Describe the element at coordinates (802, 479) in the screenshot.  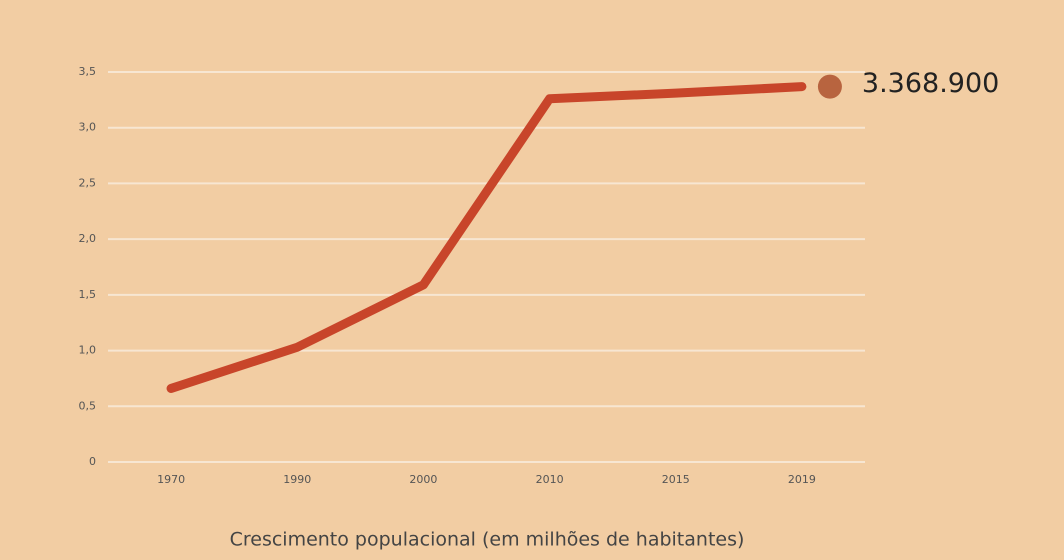
I see `x-tick-label: 2019` at that location.